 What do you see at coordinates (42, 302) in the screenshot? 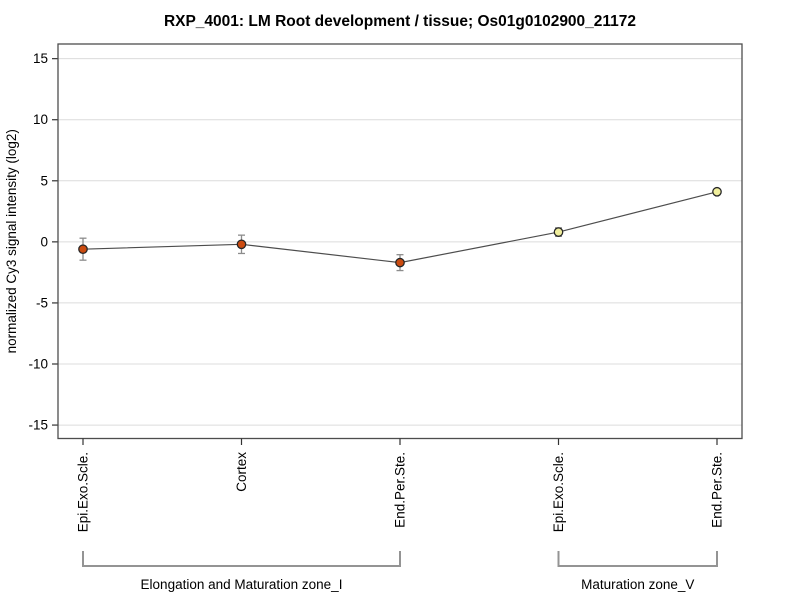
I see `y-tick-label: -5` at bounding box center [42, 302].